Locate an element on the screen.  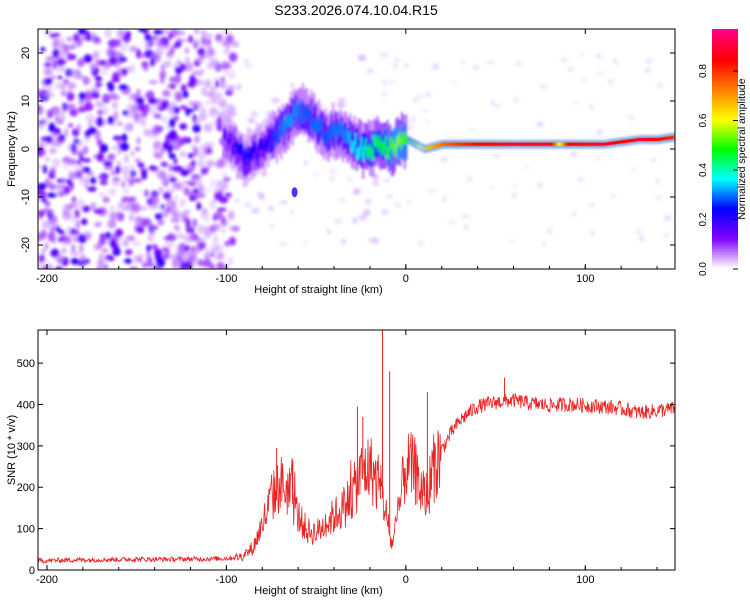
y-tick-label: 200 is located at coordinates (26, 488).